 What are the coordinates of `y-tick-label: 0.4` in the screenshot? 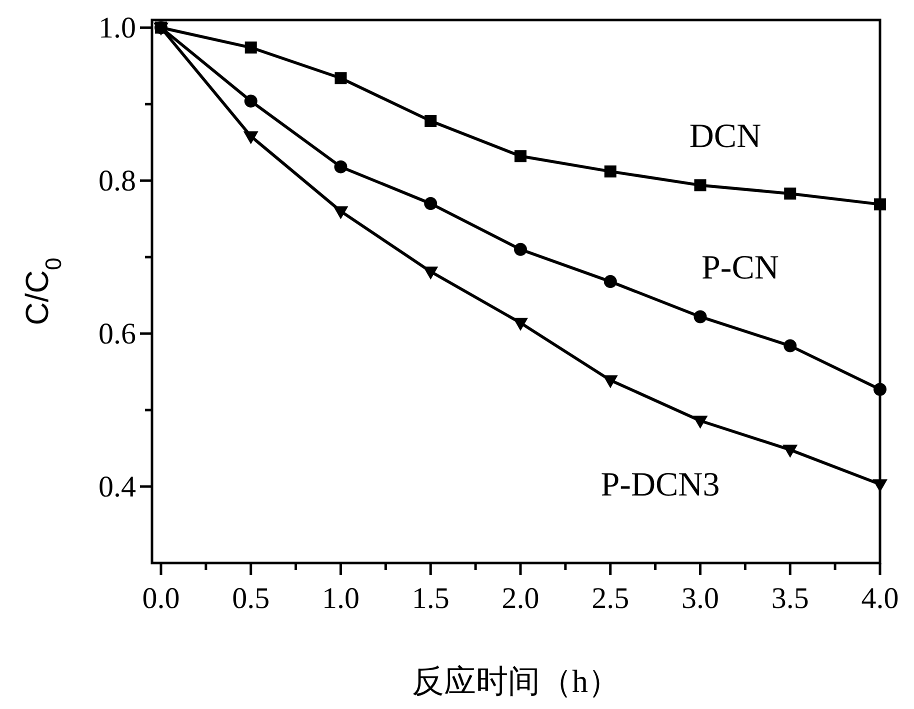 It's located at (117, 487).